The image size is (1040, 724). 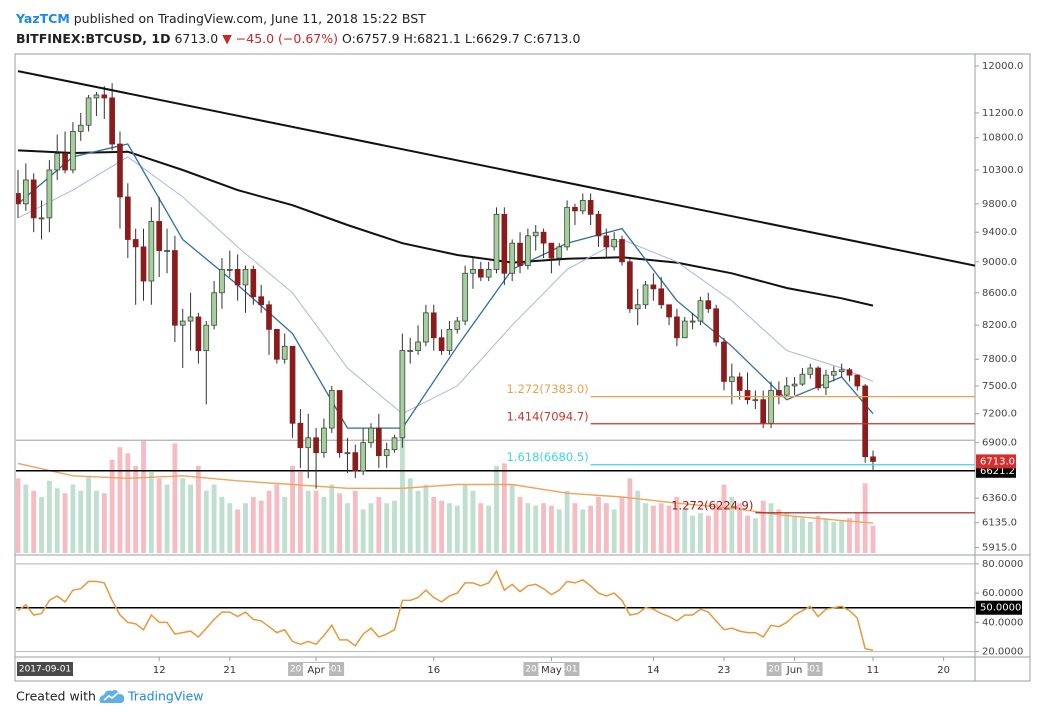 I want to click on symbol: BITFINEX:BTCUSD, 1D, so click(x=93, y=38).